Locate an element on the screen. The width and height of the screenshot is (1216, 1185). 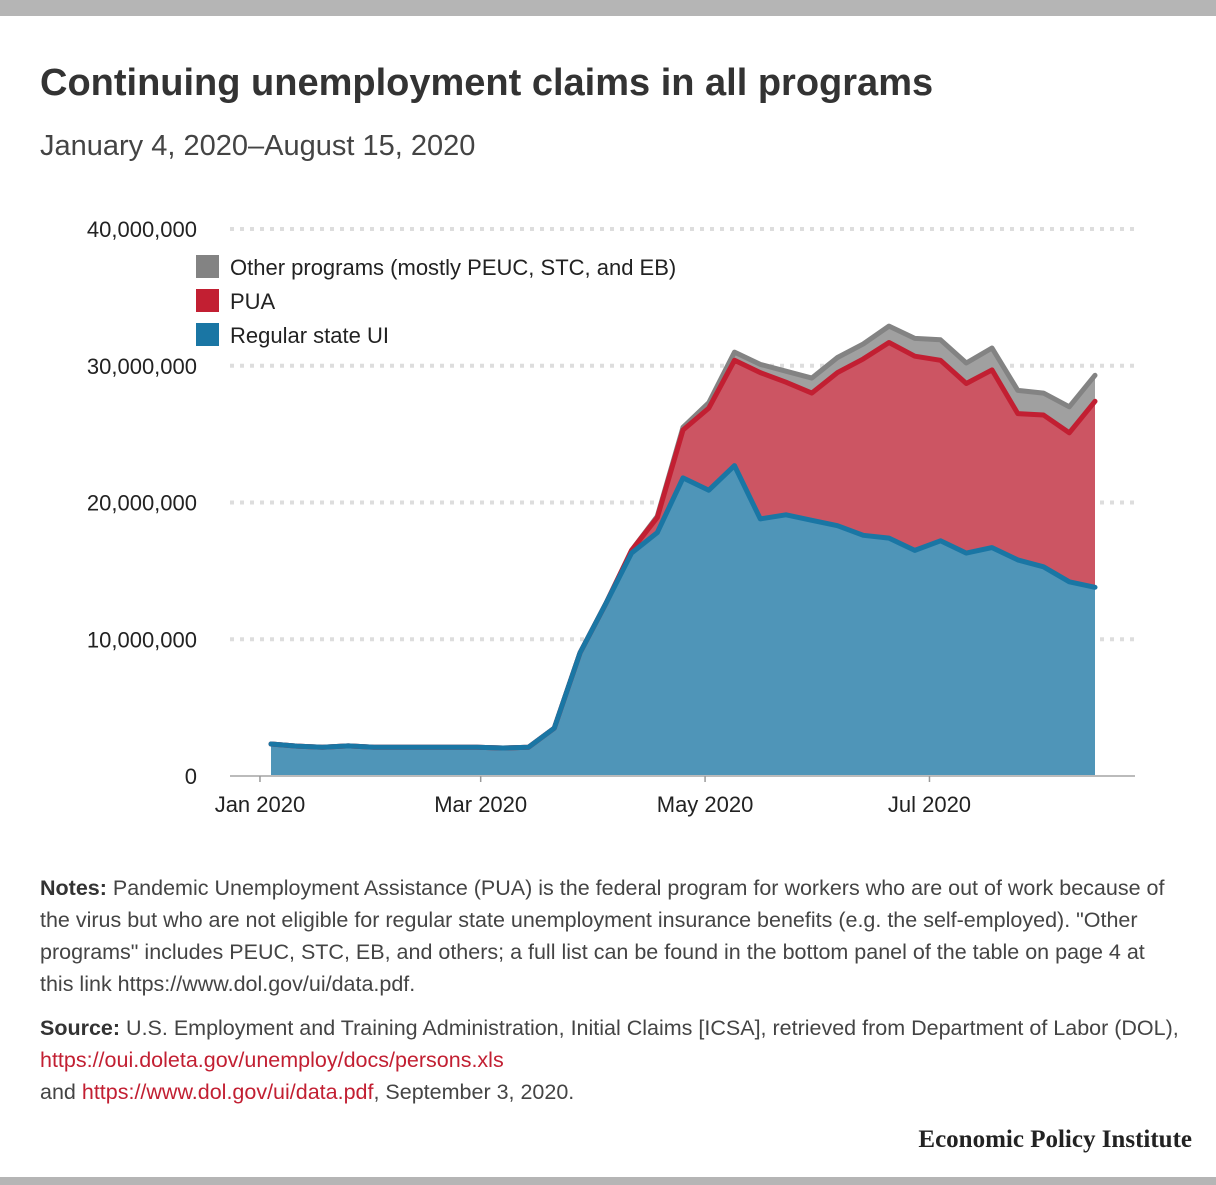
top-border is located at coordinates (608, 8).